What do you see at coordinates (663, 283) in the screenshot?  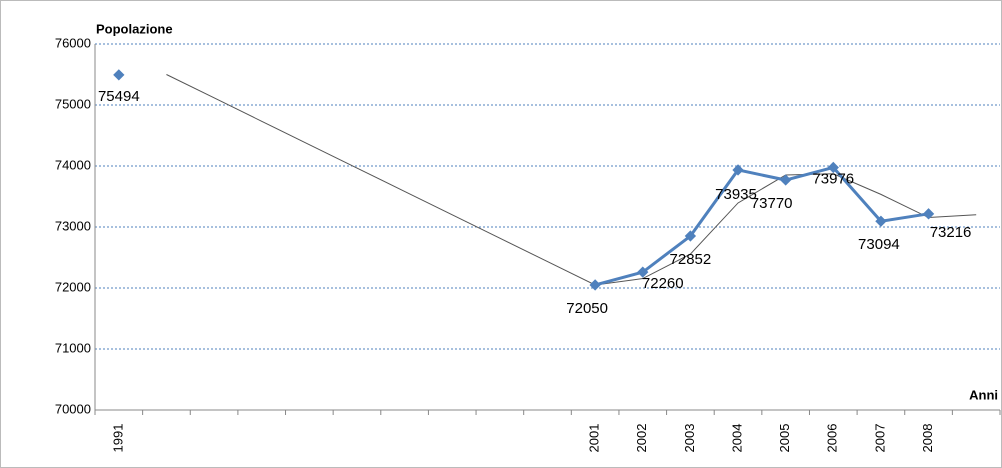 I see `data-label: 72260` at bounding box center [663, 283].